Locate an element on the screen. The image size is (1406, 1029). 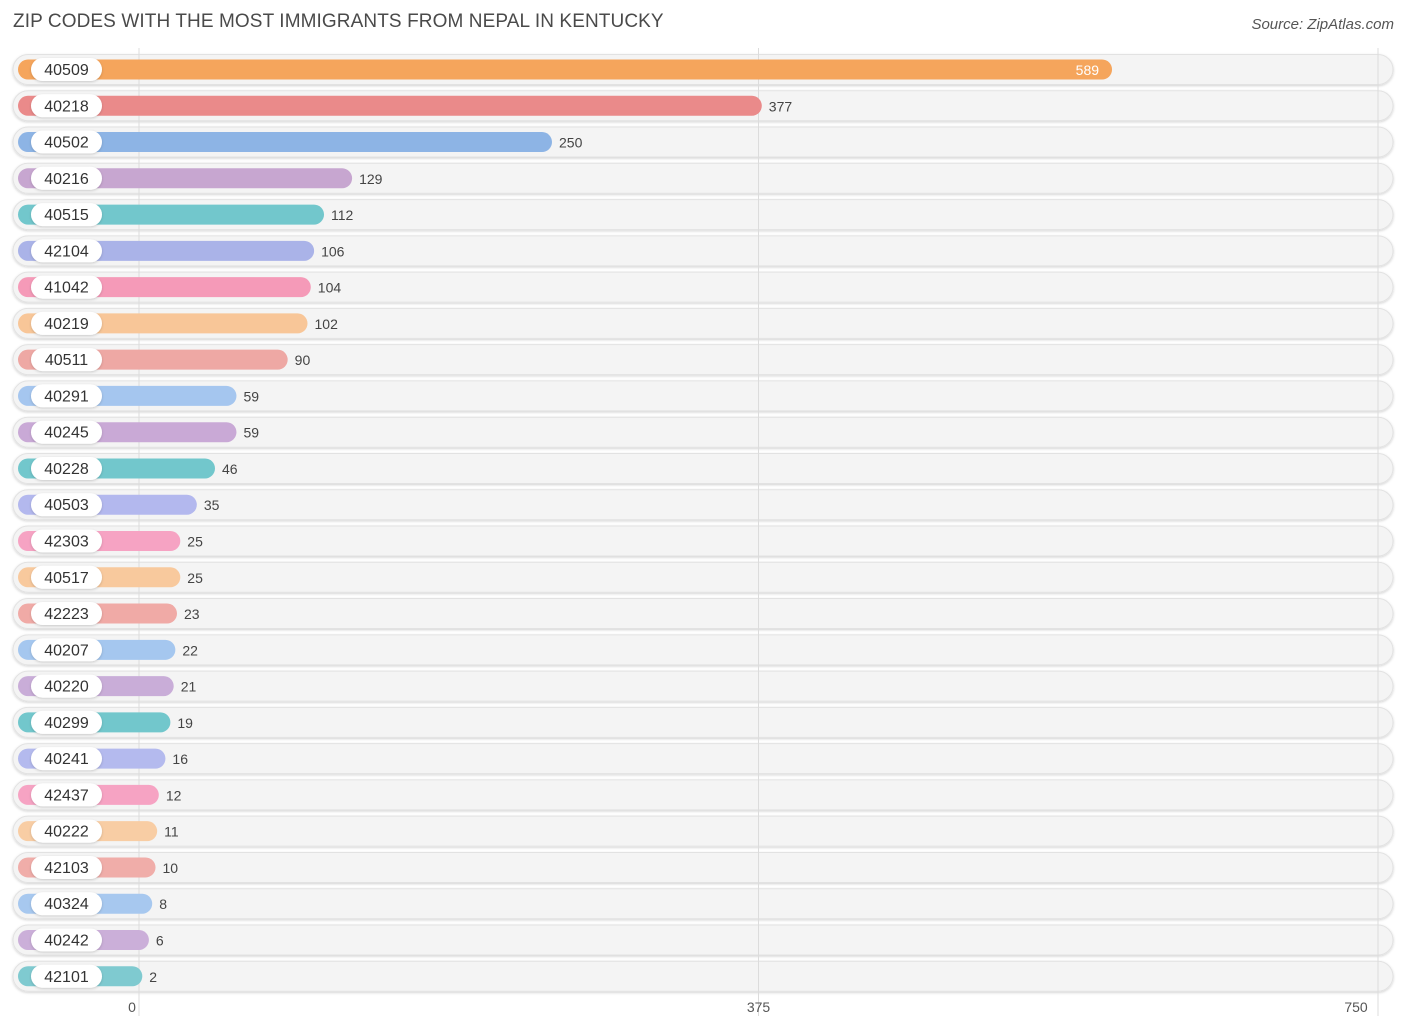
category-label: 40242 is located at coordinates (66, 940).